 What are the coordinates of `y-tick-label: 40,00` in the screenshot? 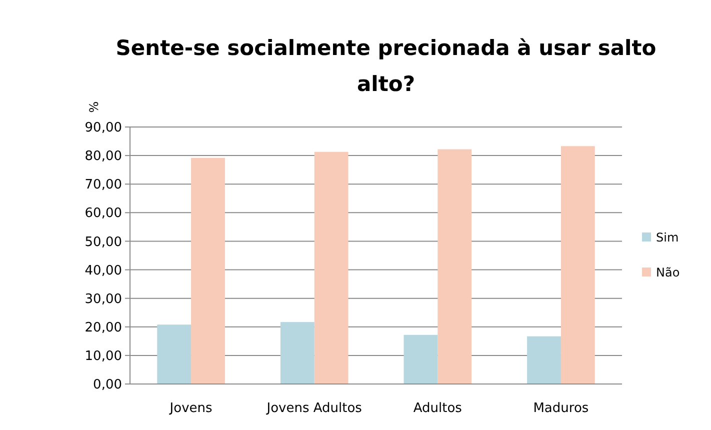 It's located at (103, 270).